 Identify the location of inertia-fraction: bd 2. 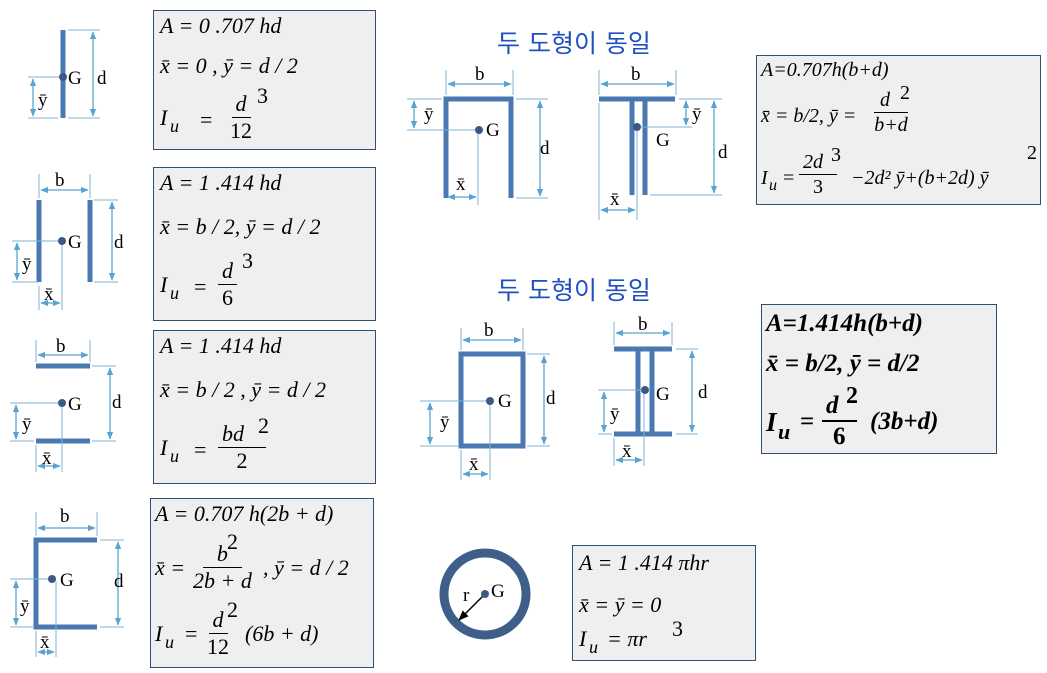
(242, 447).